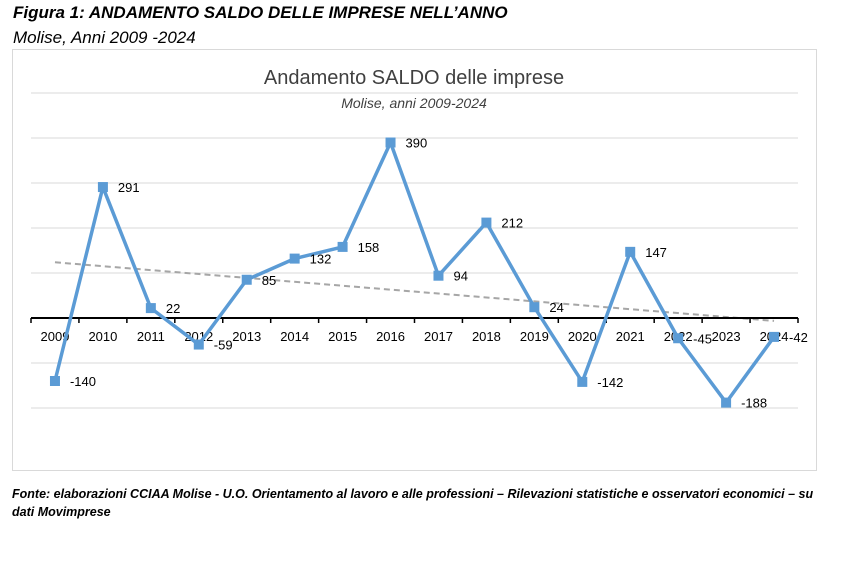 This screenshot has width=860, height=586. Describe the element at coordinates (610, 382) in the screenshot. I see `data-label: -142` at that location.